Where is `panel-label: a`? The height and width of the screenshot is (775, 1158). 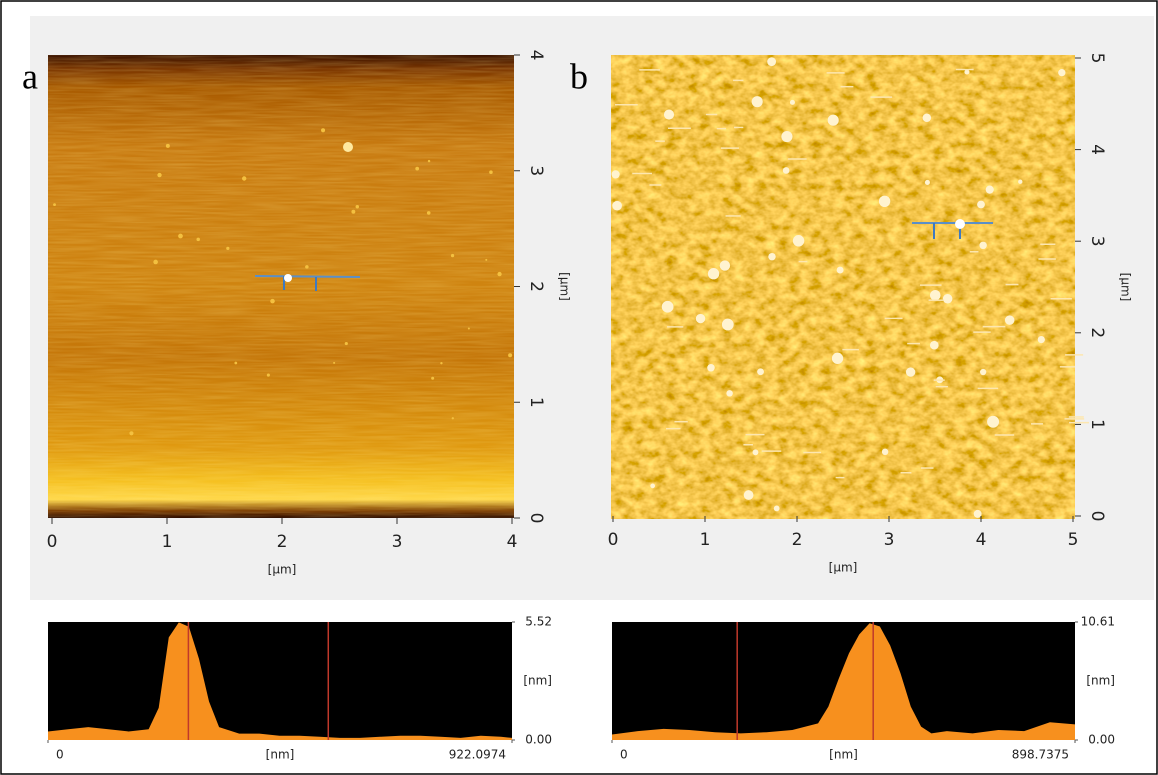
panel-label: a is located at coordinates (30, 76).